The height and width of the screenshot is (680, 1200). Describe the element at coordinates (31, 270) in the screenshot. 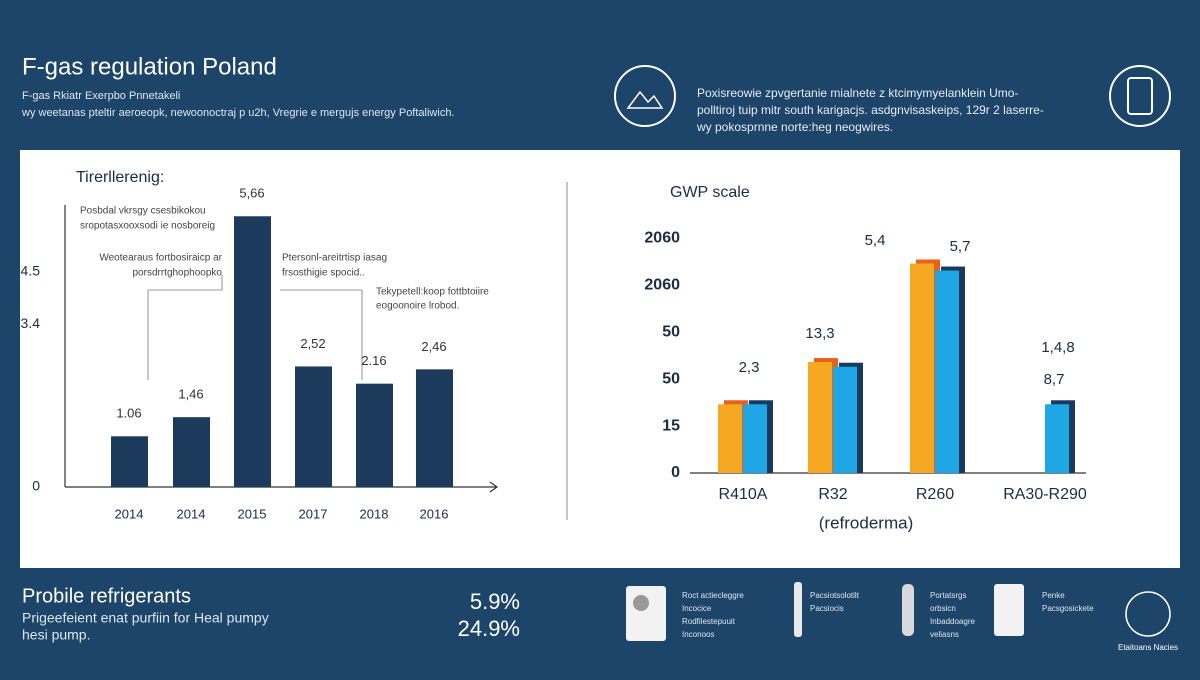

I see `y-tick-label: 4.5` at that location.